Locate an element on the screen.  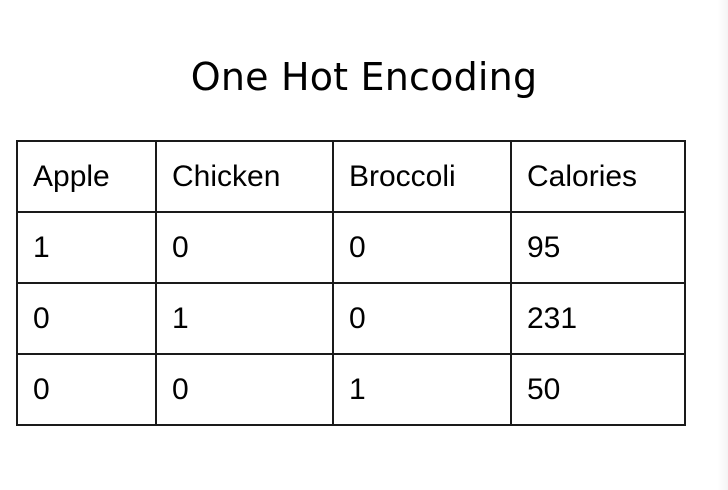
table-row: 0 0 1 50 is located at coordinates (351, 389).